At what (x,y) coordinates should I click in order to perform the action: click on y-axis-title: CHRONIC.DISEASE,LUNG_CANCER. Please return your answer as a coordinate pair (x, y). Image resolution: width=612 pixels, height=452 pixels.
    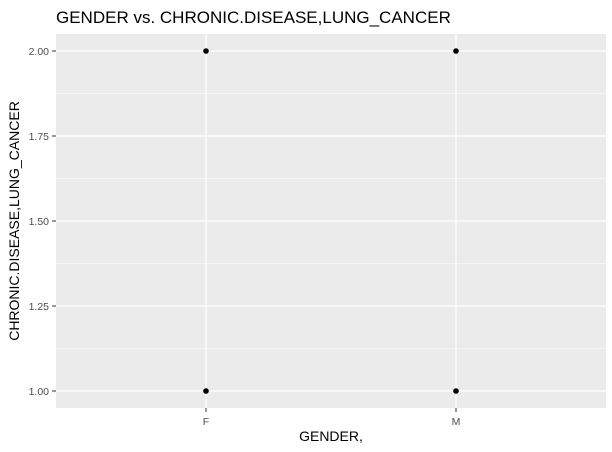
    Looking at the image, I should click on (14, 221).